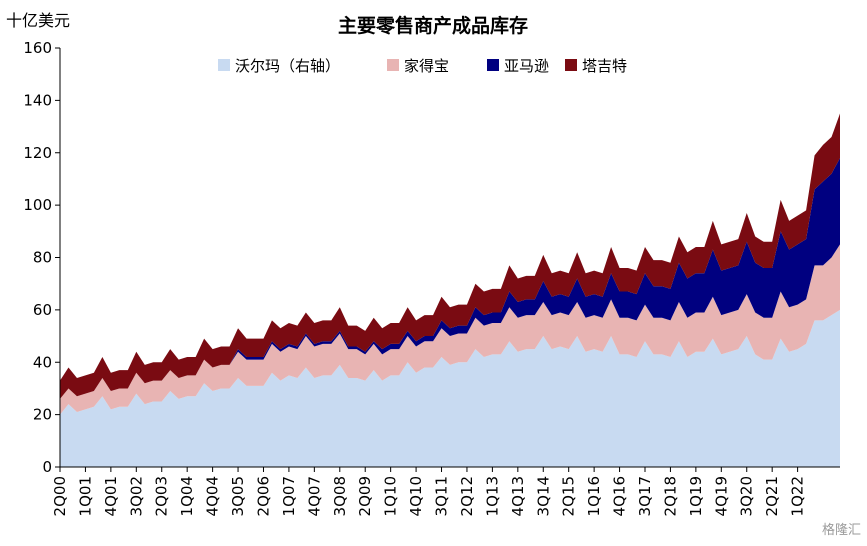 The width and height of the screenshot is (867, 546). Describe the element at coordinates (60, 496) in the screenshot. I see `x-tick-label: 2Q00` at that location.